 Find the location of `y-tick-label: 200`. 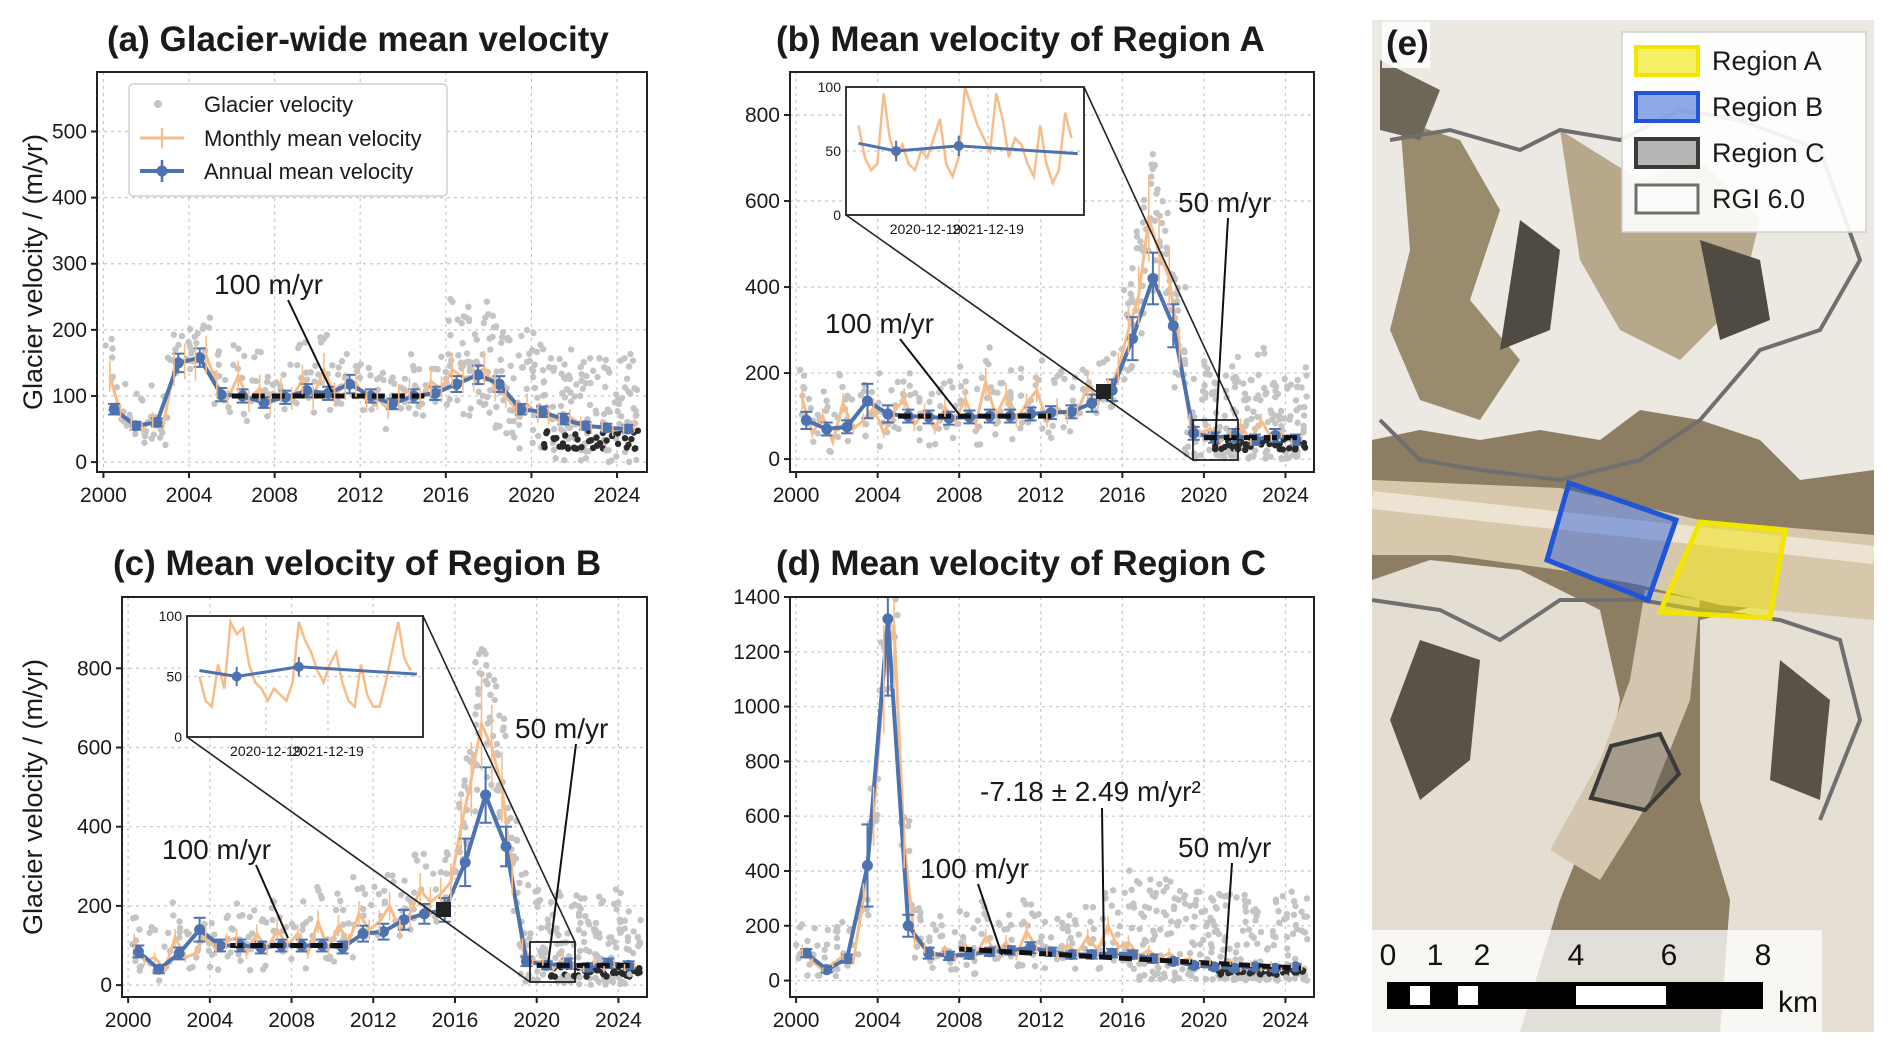

y-tick-label: 200 is located at coordinates (762, 373).